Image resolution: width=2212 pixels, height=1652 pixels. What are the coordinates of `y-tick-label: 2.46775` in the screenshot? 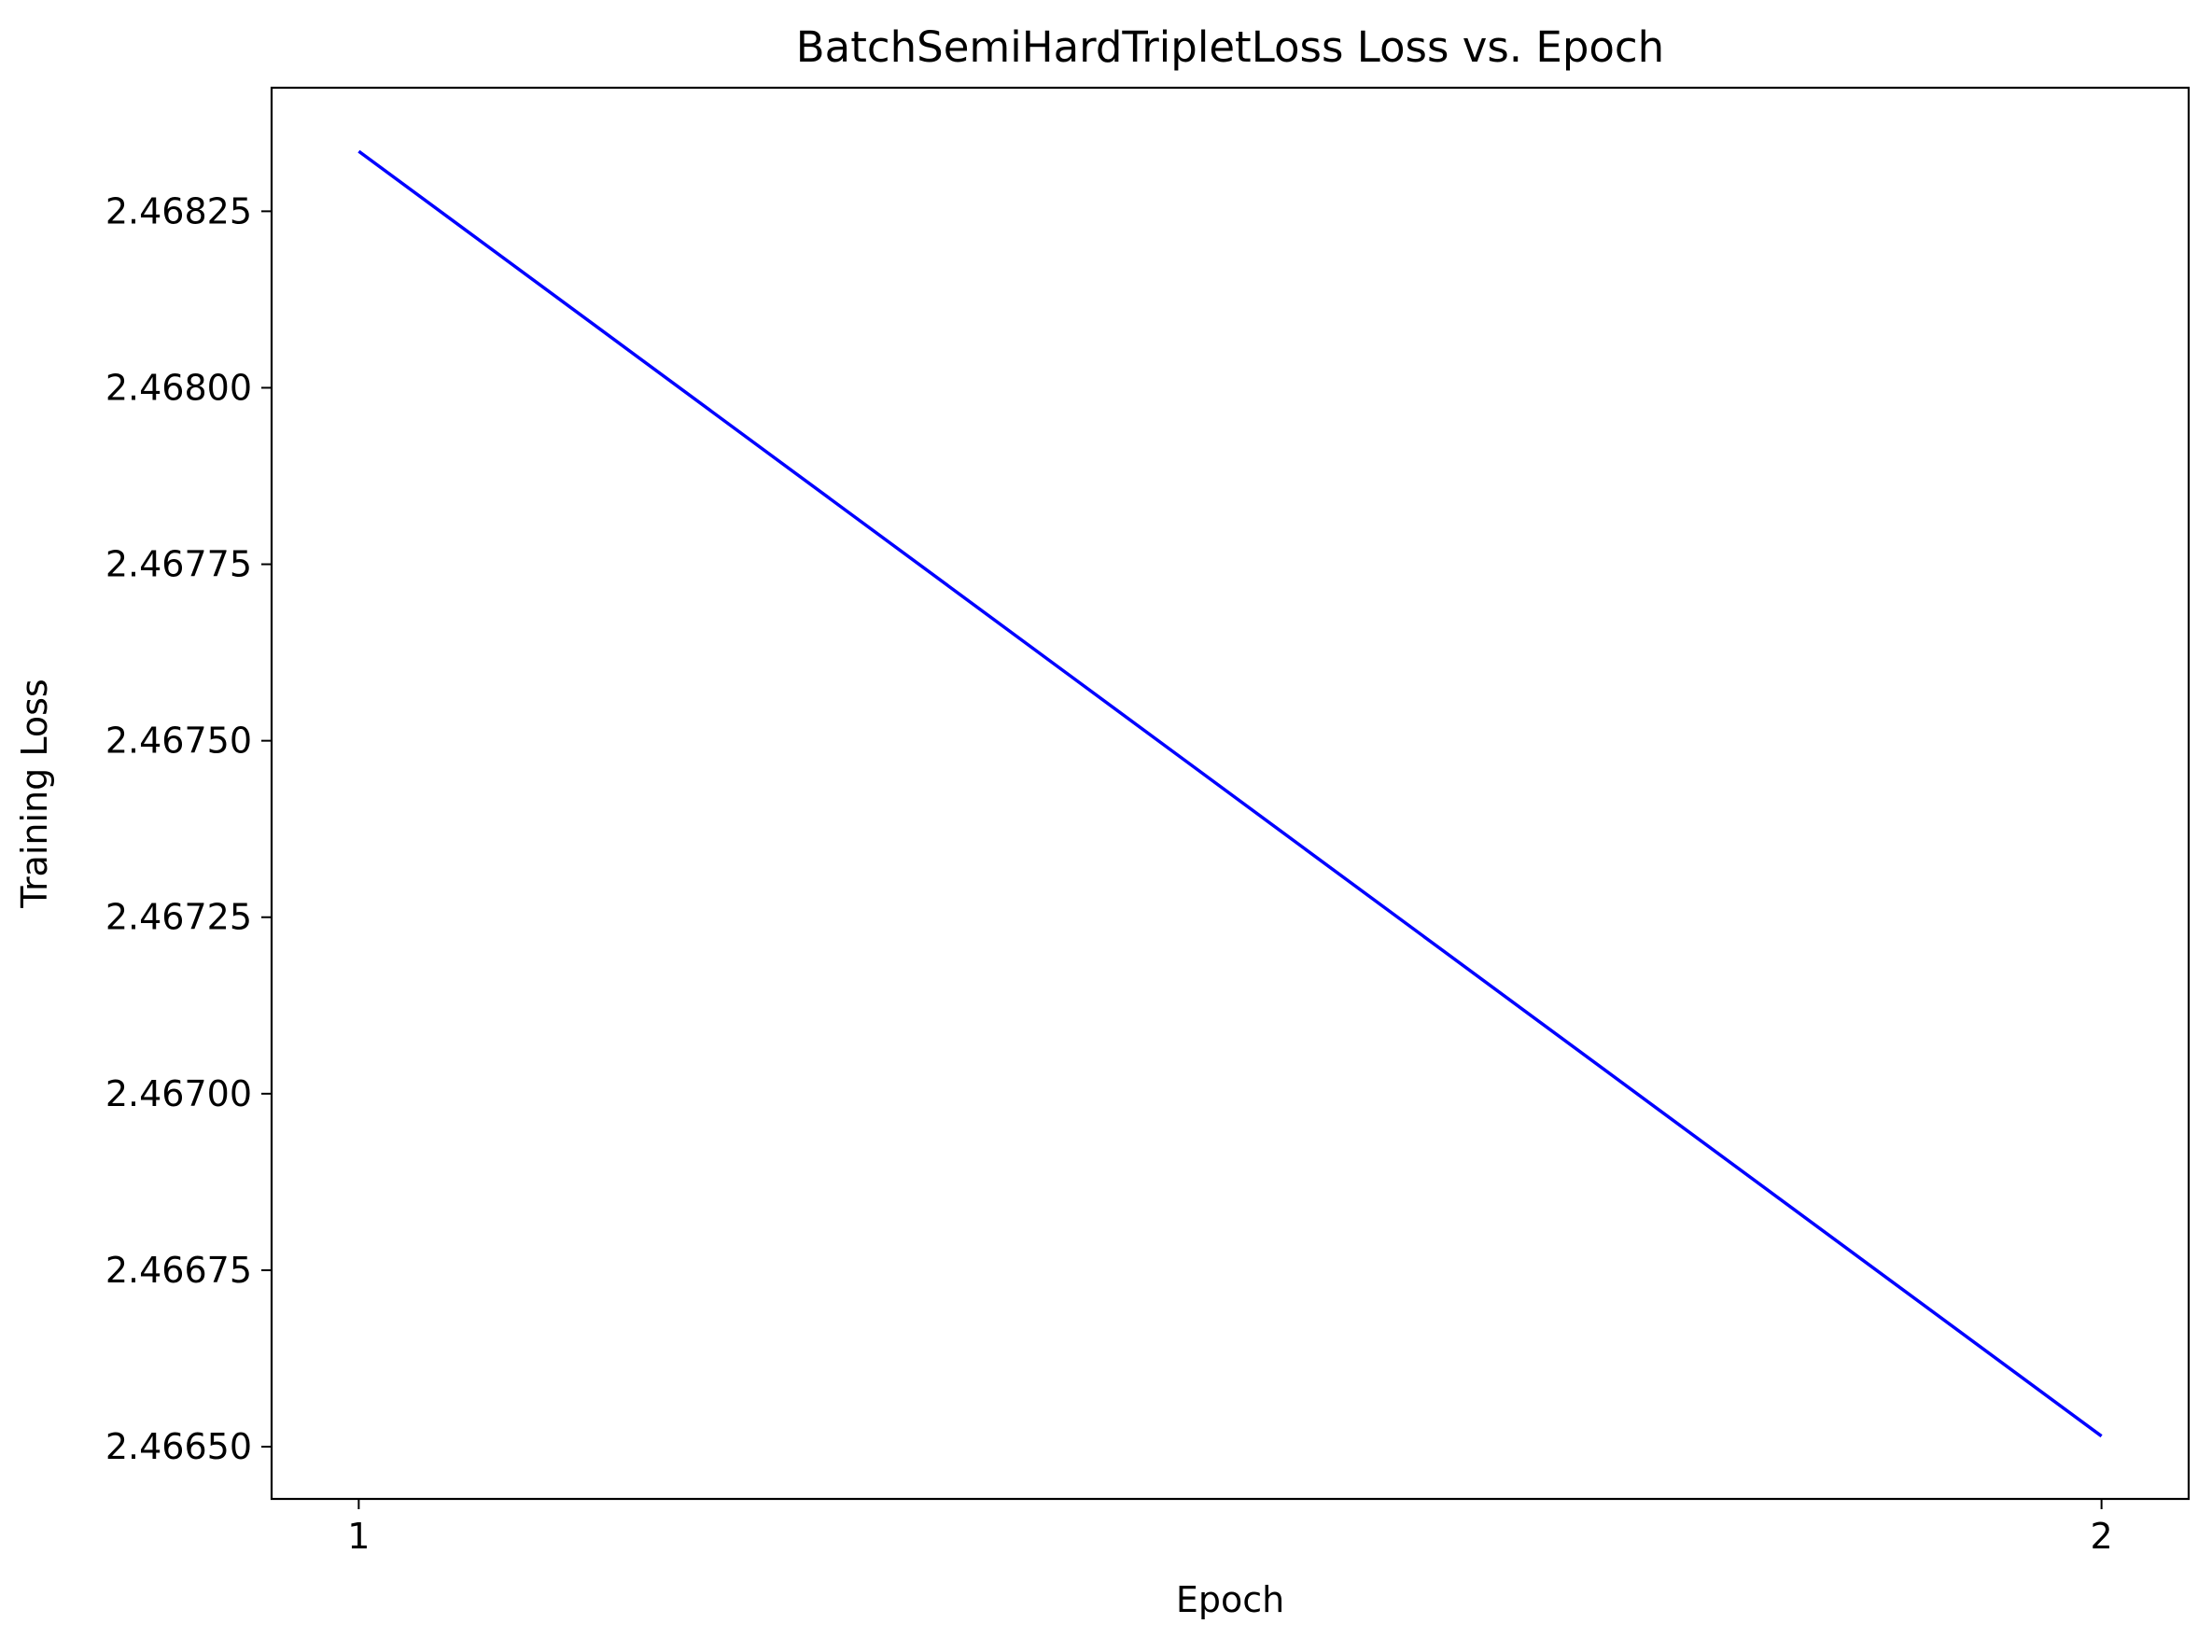 It's located at (178, 564).